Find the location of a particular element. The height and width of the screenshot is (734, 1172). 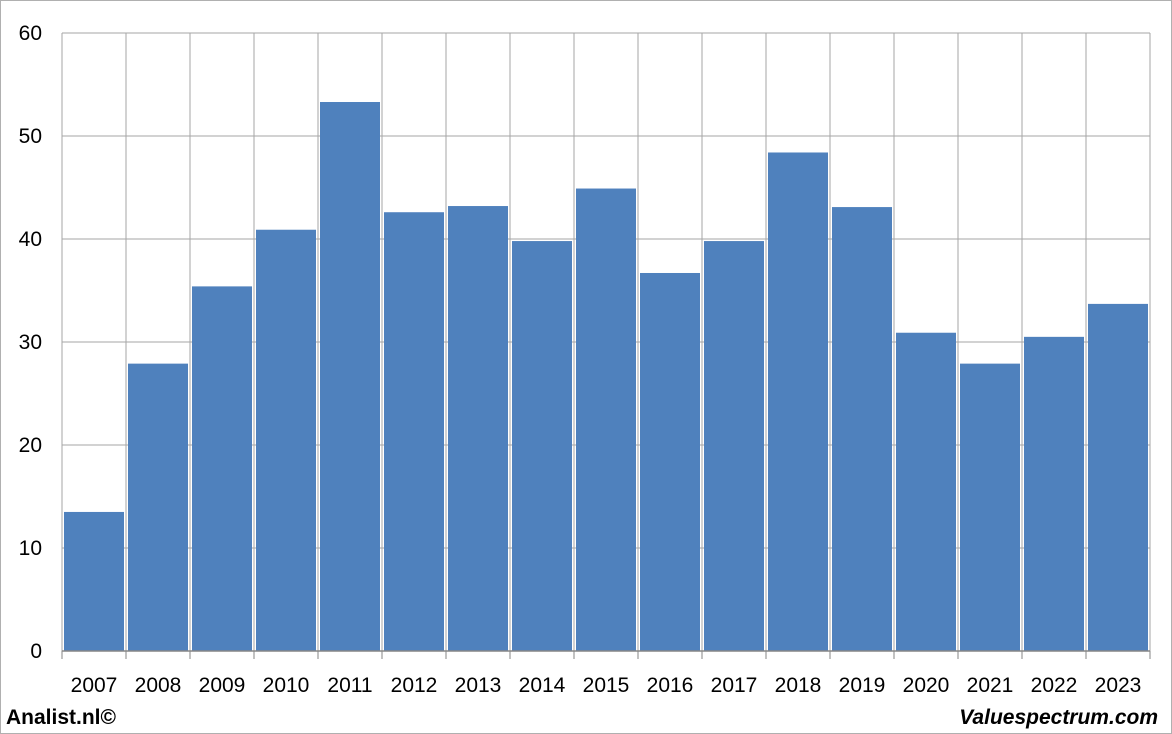

bar-2016 is located at coordinates (670, 461).